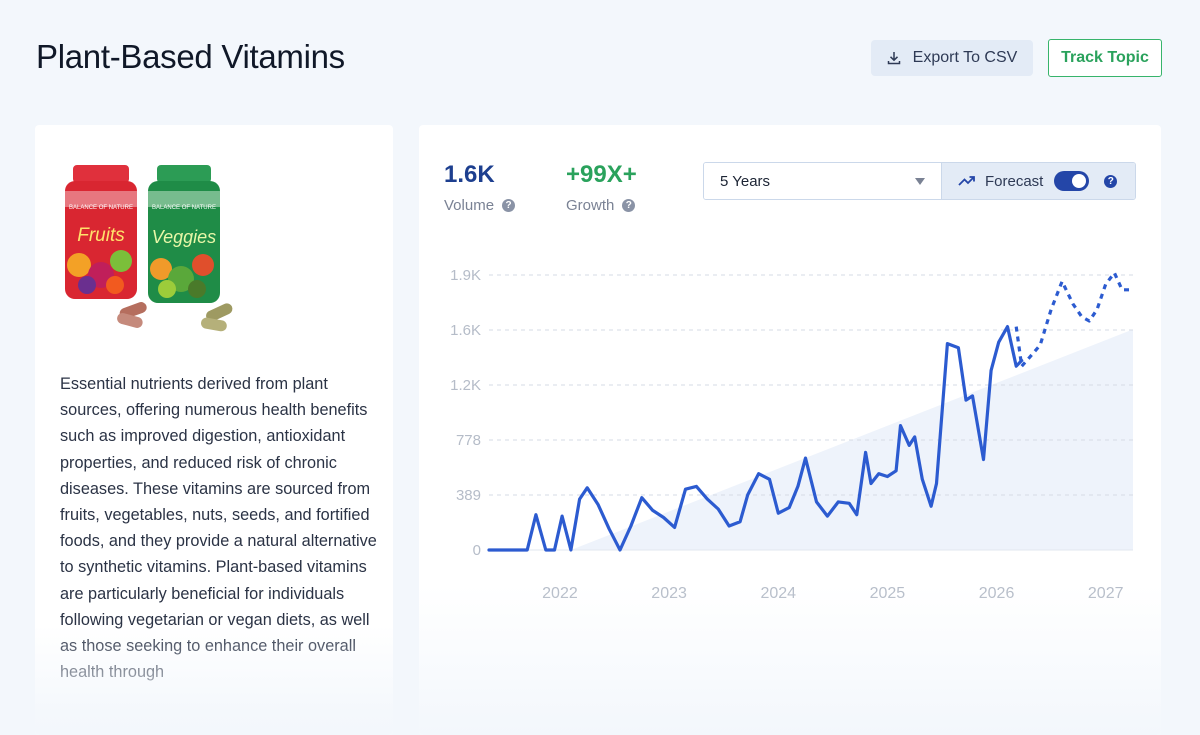  I want to click on track-topic-button: Track Topic, so click(1105, 58).